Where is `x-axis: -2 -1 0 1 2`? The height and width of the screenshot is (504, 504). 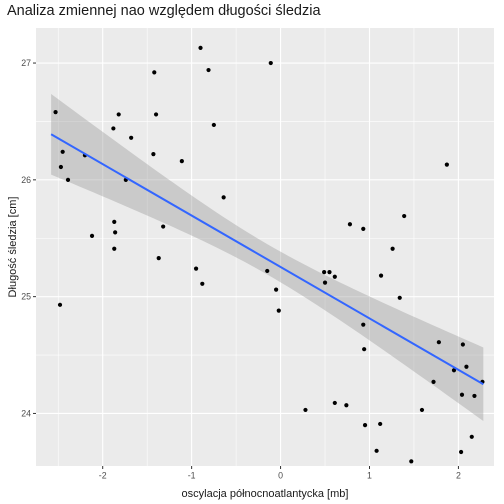 x-axis: -2 -1 0 1 2 is located at coordinates (280, 473).